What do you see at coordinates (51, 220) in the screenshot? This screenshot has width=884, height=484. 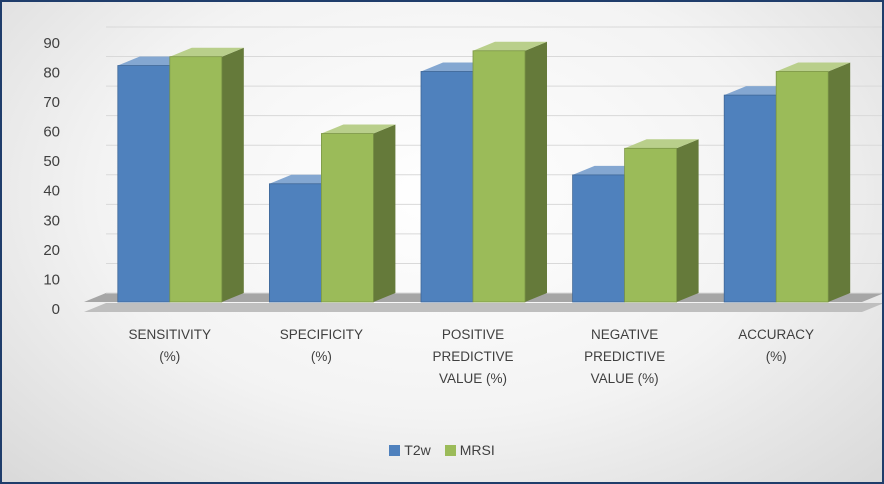 I see `y-tick-label: 30` at bounding box center [51, 220].